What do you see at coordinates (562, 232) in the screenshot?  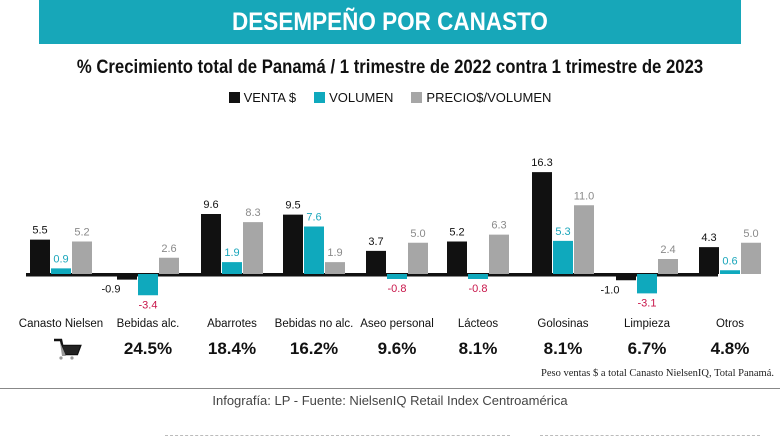 I see `data-label: 5.3` at bounding box center [562, 232].